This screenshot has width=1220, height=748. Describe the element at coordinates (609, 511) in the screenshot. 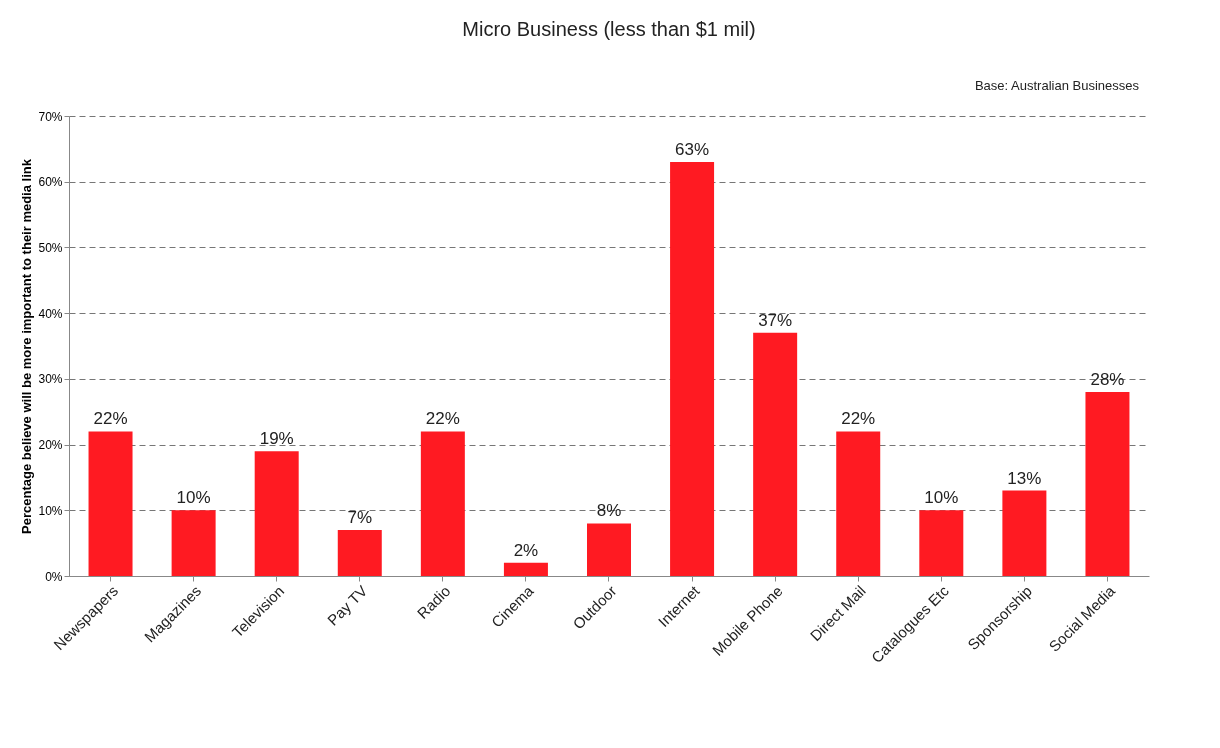

I see `data-label: 8%` at that location.